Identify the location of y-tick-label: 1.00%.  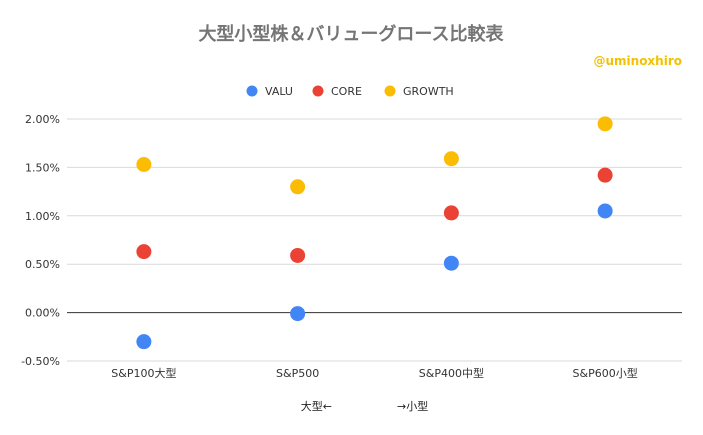
(42, 216).